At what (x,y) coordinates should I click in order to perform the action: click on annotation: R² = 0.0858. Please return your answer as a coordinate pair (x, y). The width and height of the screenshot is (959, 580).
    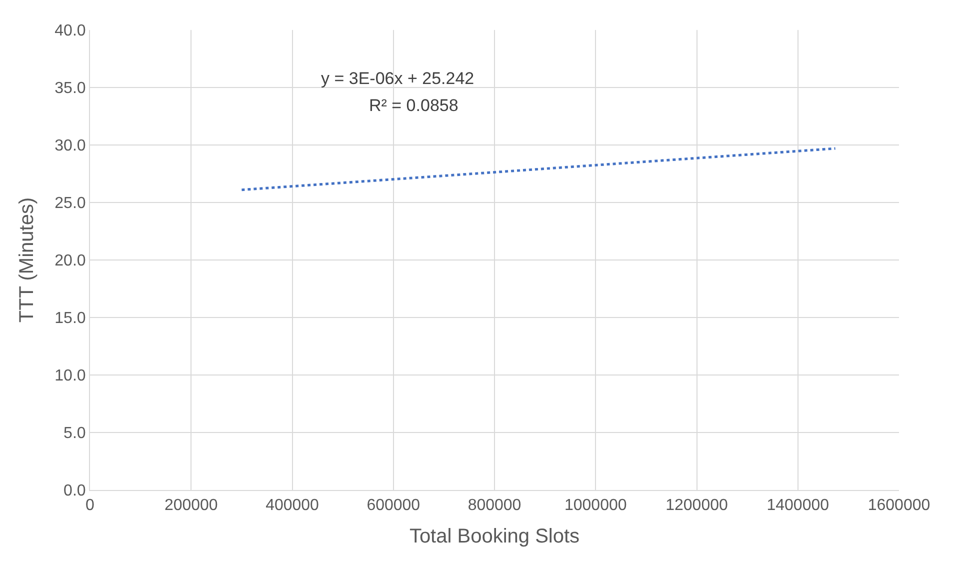
    Looking at the image, I should click on (413, 105).